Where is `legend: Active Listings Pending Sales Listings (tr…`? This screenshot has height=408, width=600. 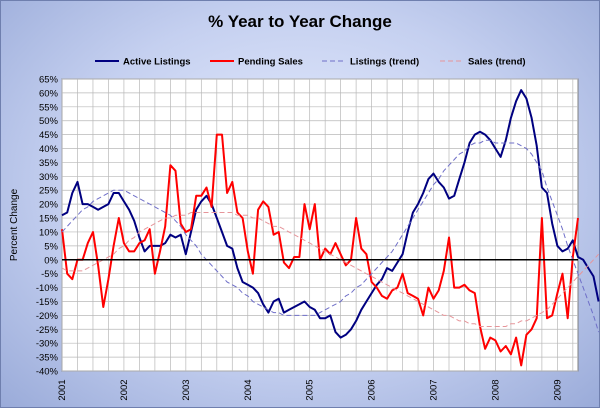
legend: Active Listings Pending Sales Listings (tr… is located at coordinates (310, 62).